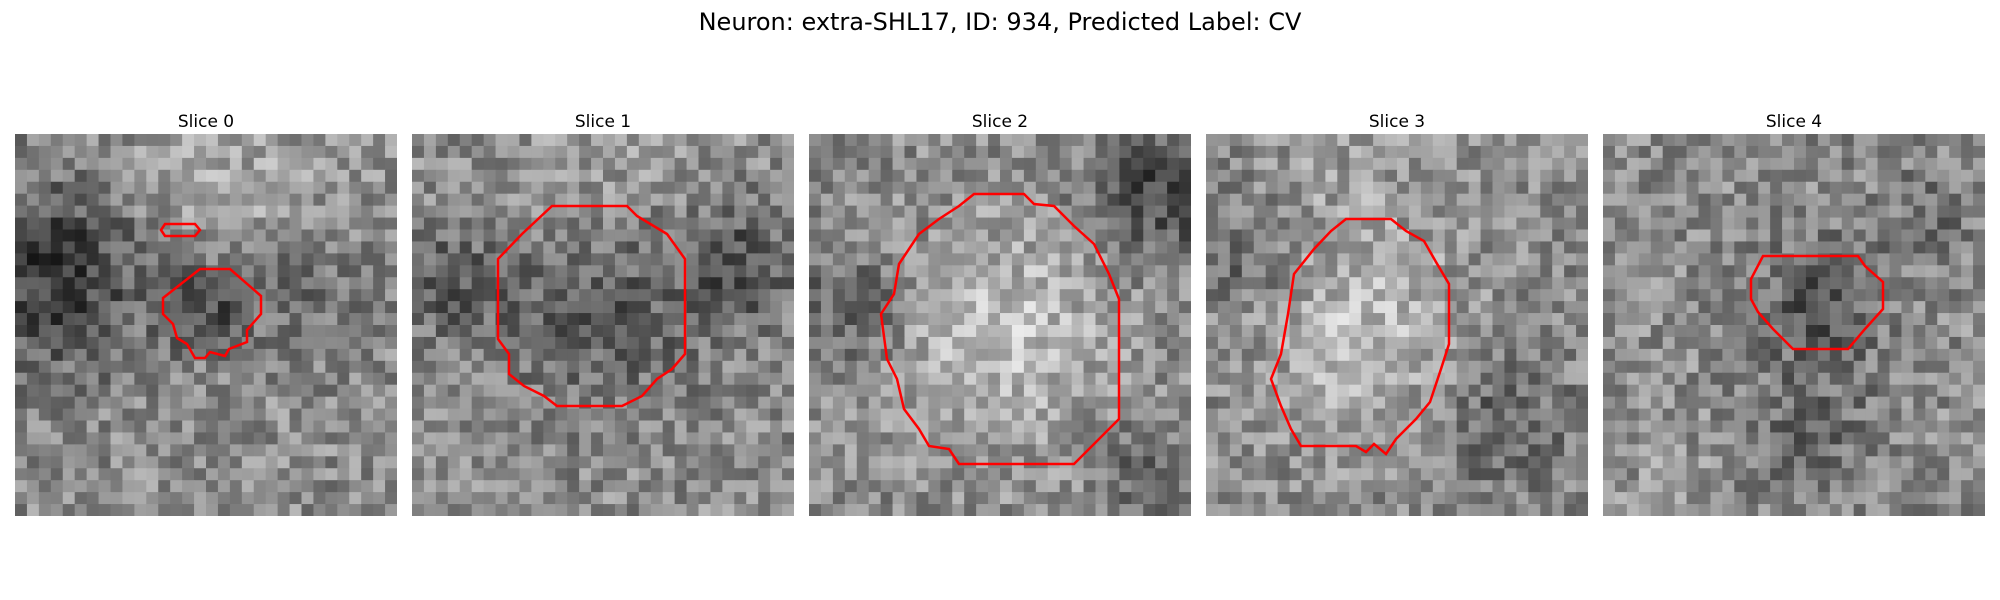 The height and width of the screenshot is (600, 2000). Describe the element at coordinates (1794, 122) in the screenshot. I see `slice-title: Slice 4` at that location.